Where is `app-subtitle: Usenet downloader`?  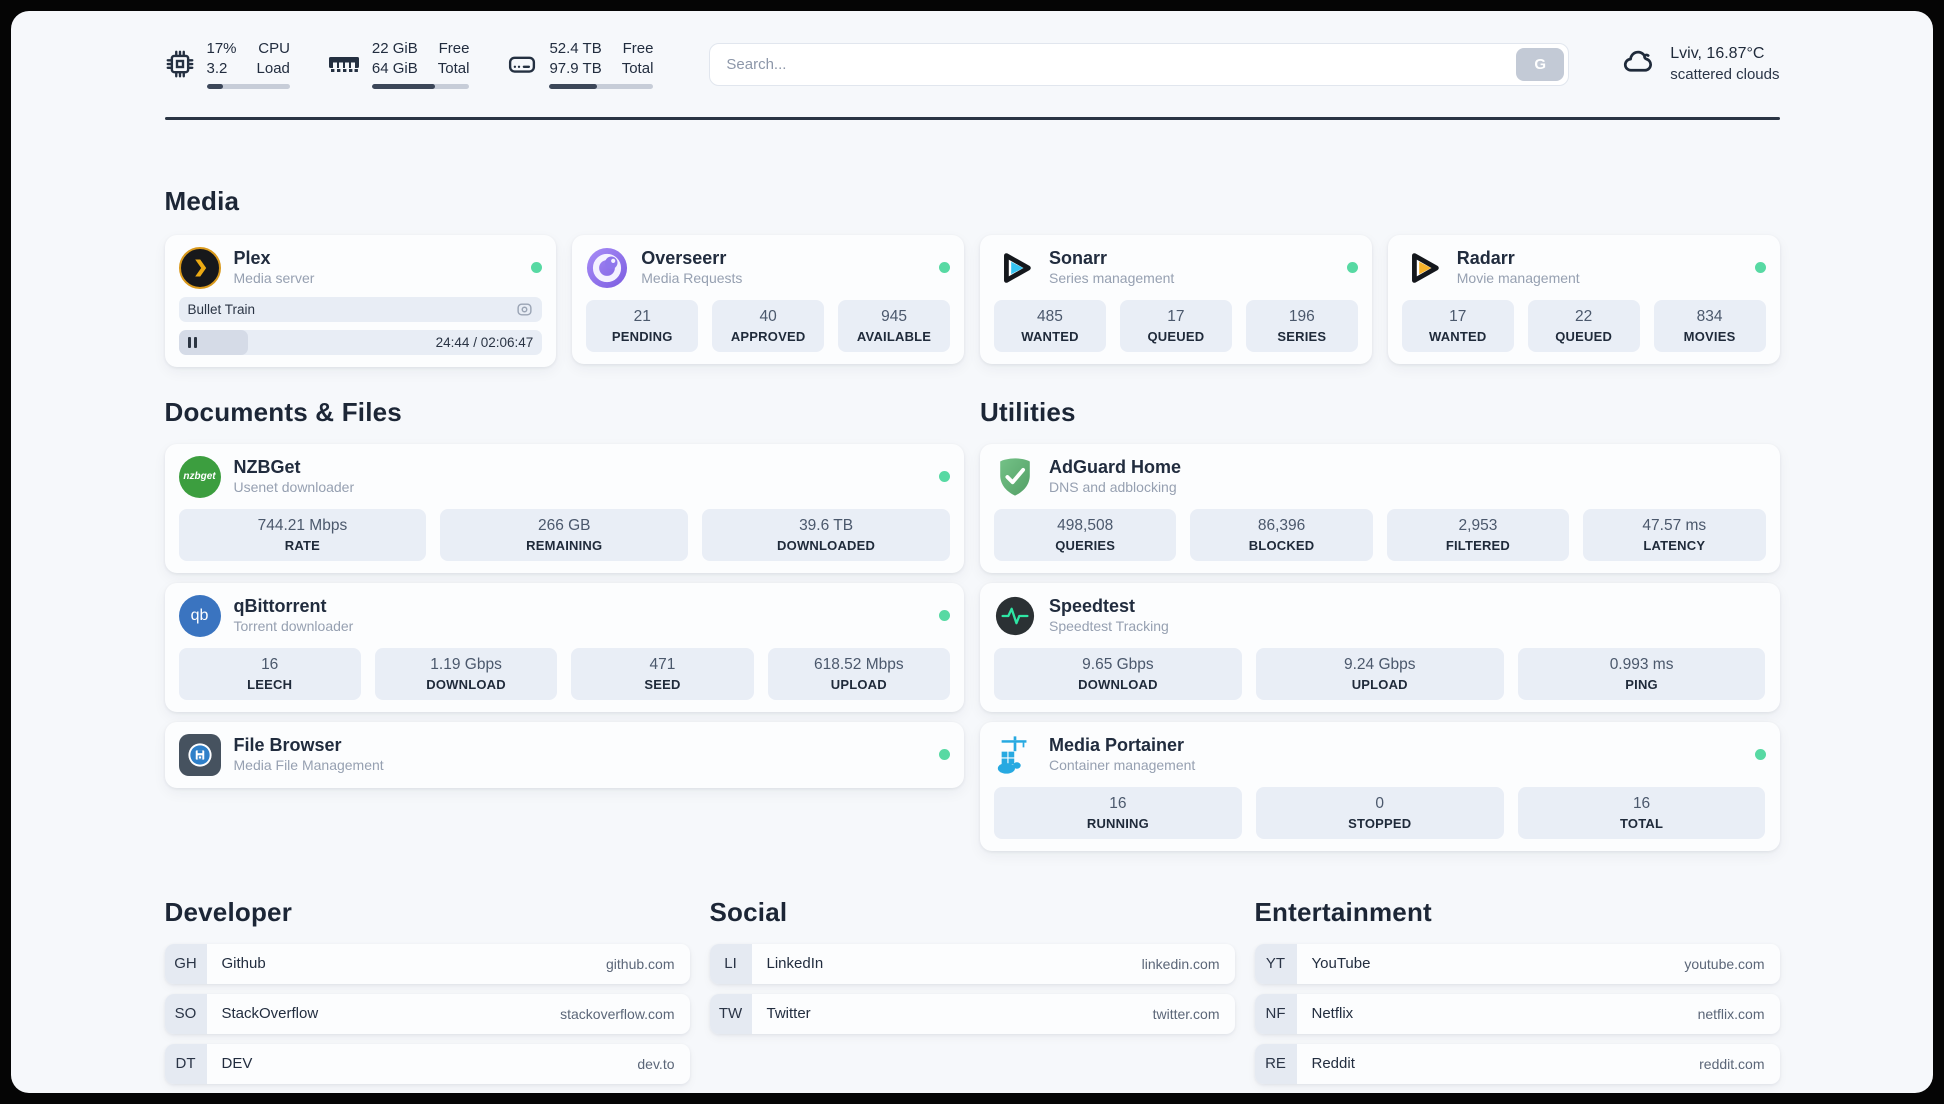 app-subtitle: Usenet downloader is located at coordinates (294, 487).